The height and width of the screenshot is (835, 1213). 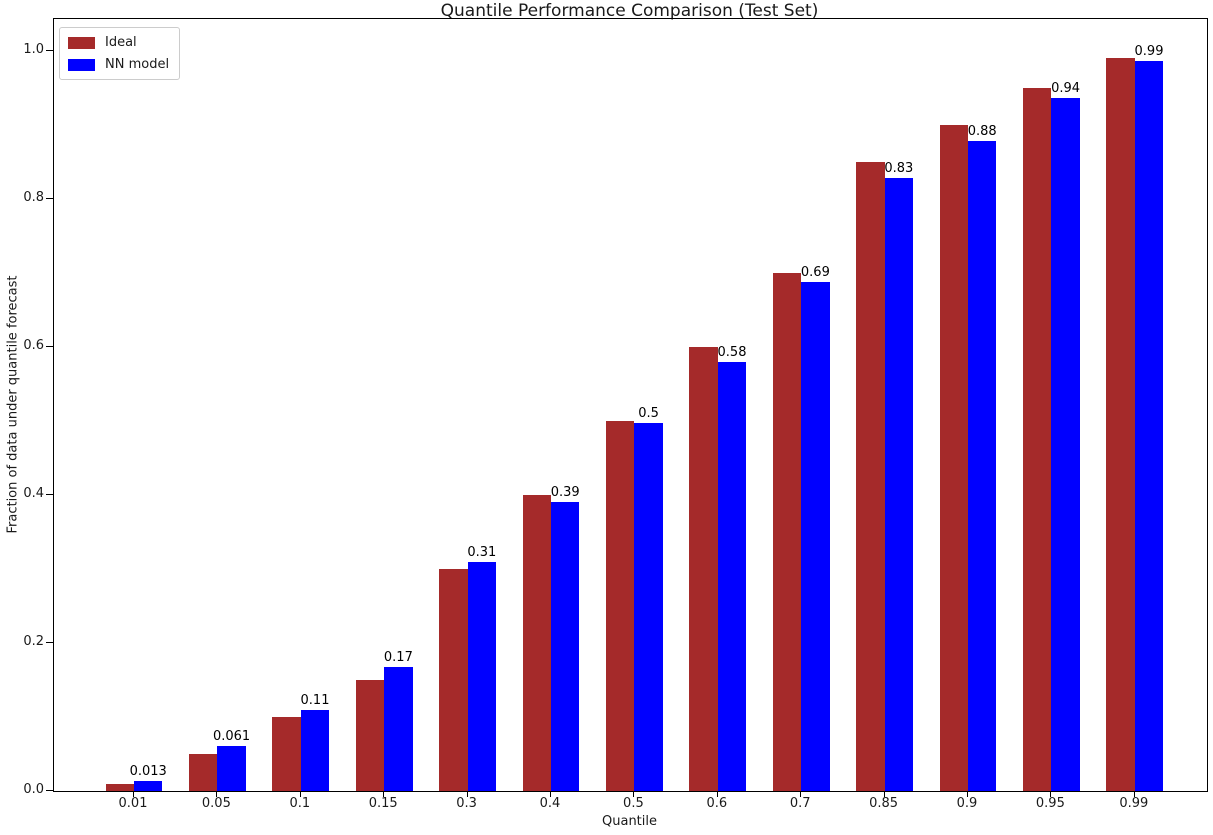 I want to click on x-tick-mark-0.4, so click(x=550, y=794).